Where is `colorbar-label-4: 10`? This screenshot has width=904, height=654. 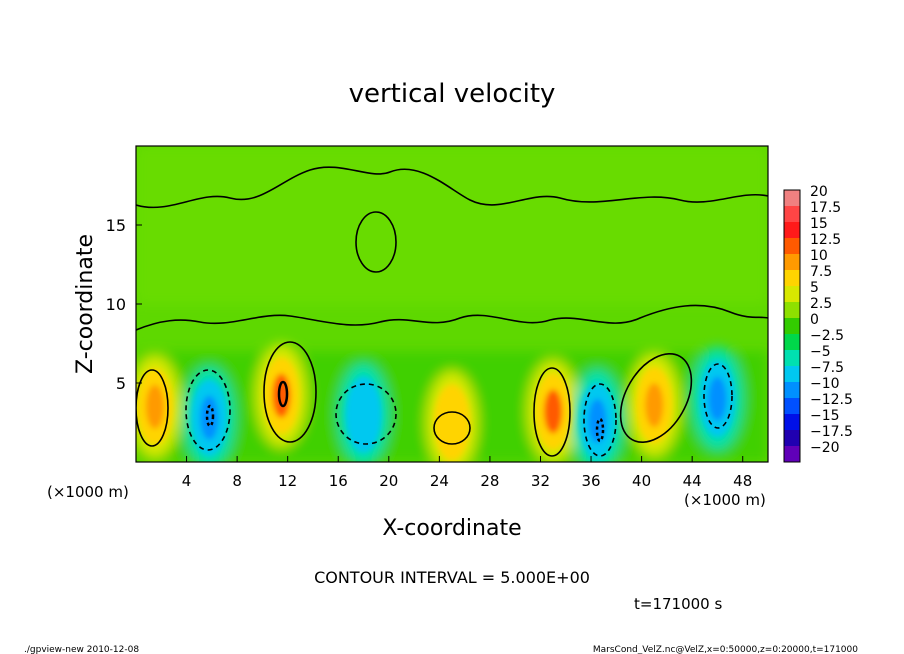 colorbar-label-4: 10 is located at coordinates (819, 256).